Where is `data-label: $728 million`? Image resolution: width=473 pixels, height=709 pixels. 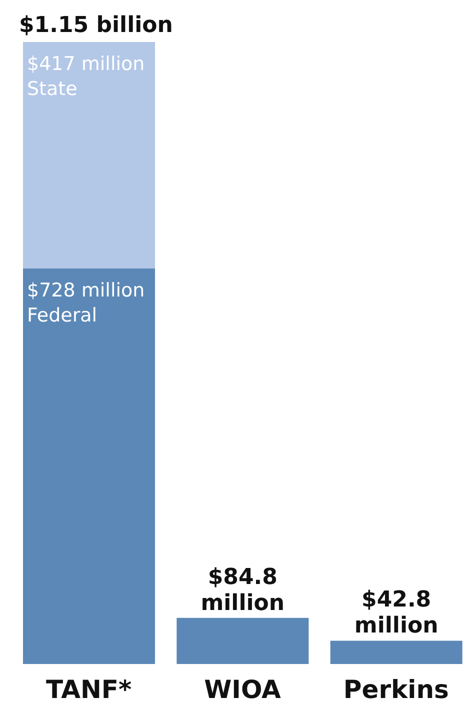 data-label: $728 million is located at coordinates (86, 291).